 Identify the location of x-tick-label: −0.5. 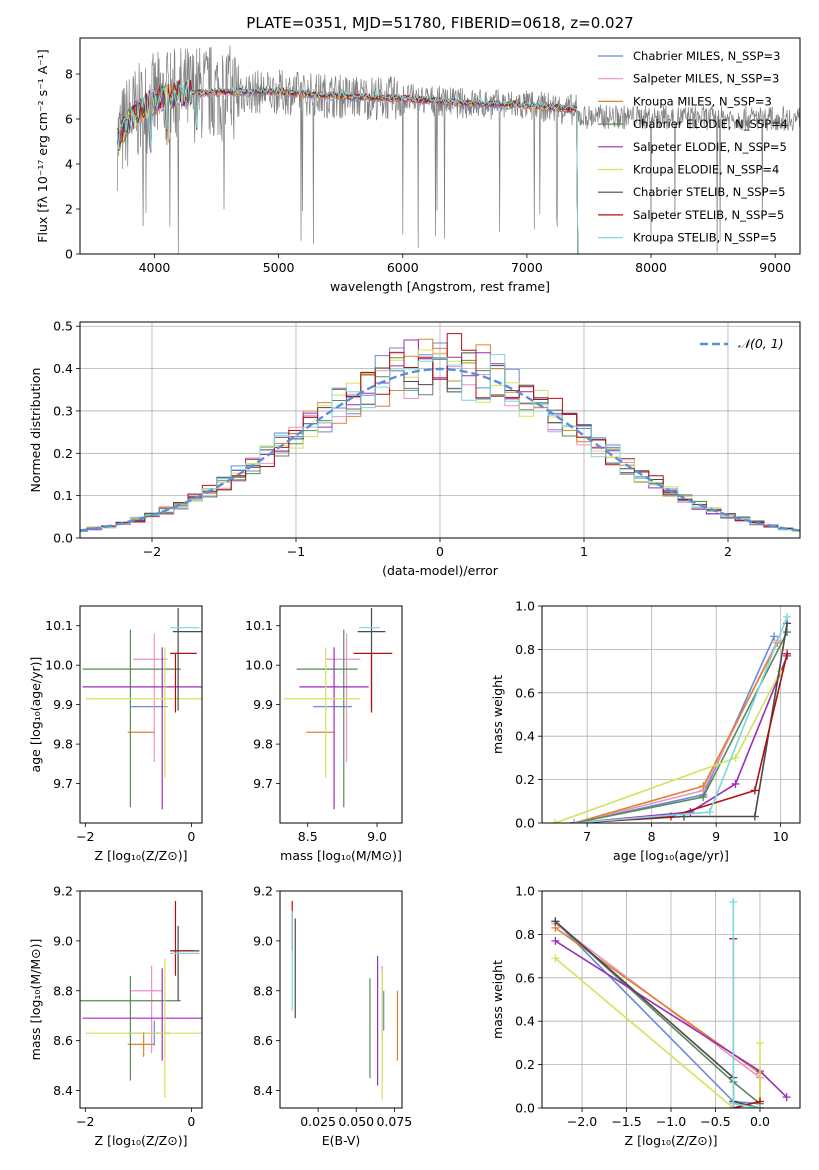
(715, 1121).